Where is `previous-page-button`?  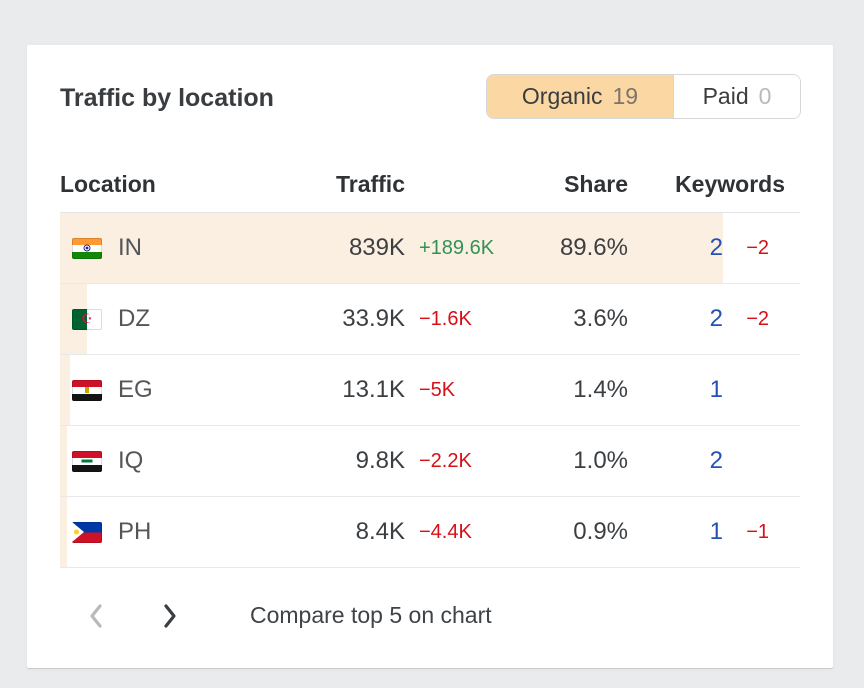 previous-page-button is located at coordinates (96, 616).